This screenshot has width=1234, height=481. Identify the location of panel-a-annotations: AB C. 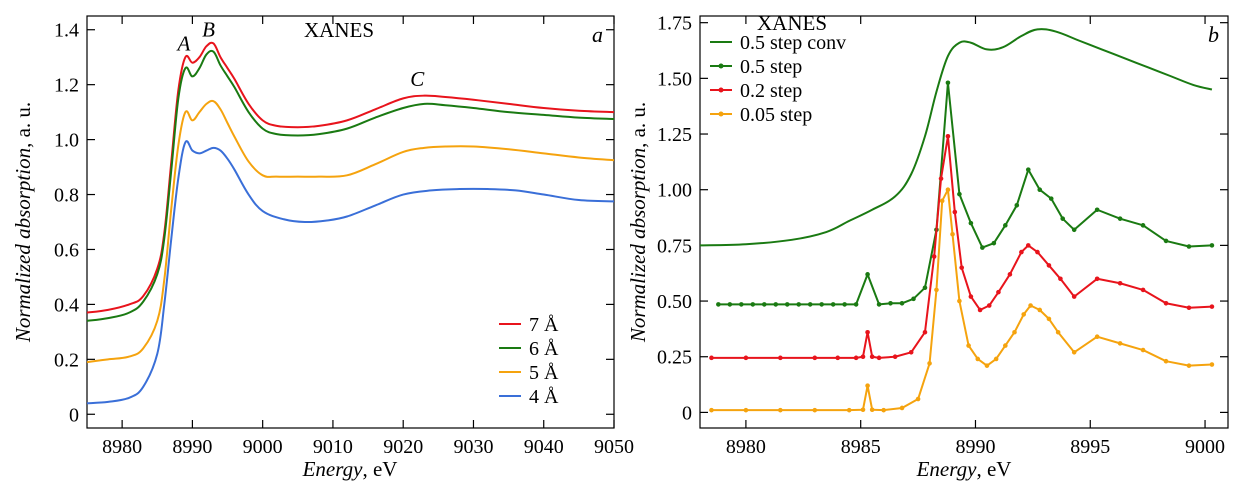
(301, 54).